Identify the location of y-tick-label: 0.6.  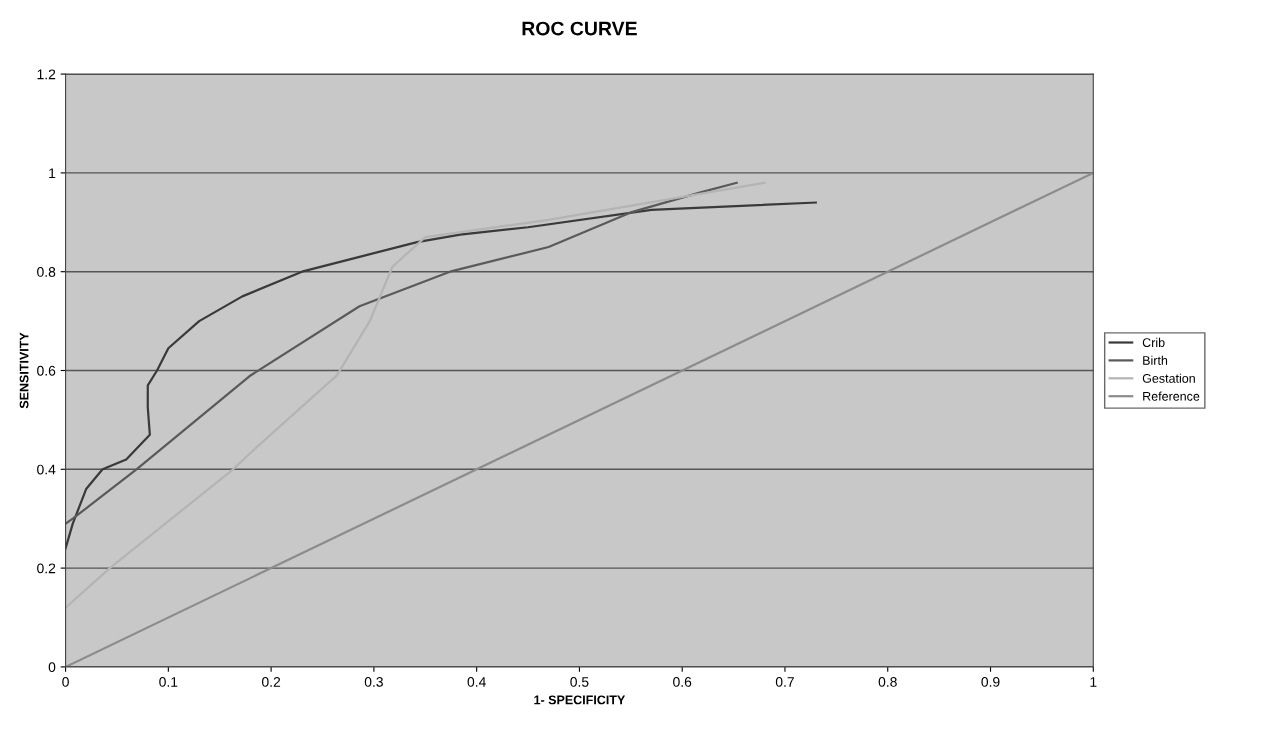
(46, 370).